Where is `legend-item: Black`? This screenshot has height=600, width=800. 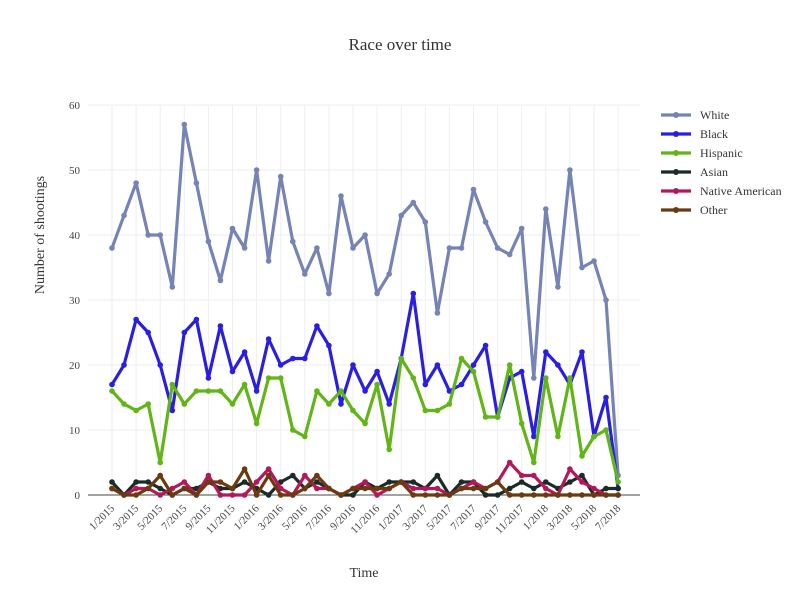 legend-item: Black is located at coordinates (694, 134).